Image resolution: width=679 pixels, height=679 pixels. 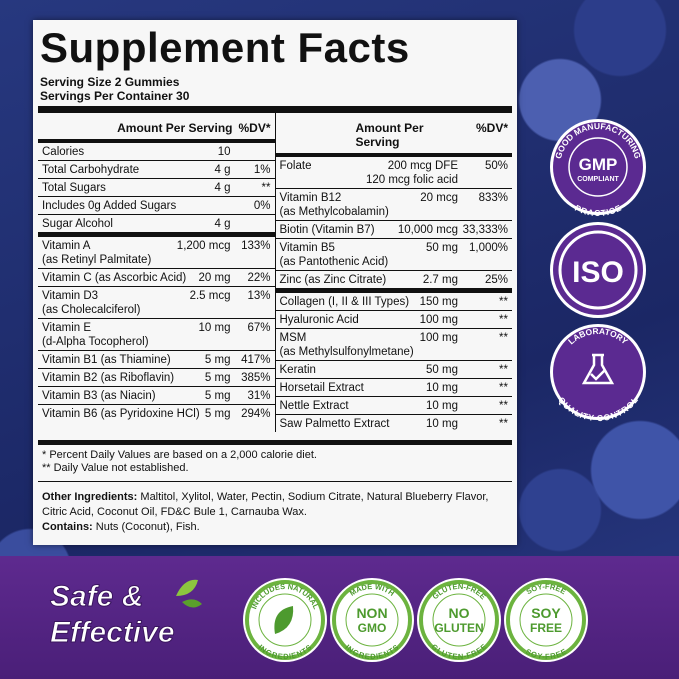 I want to click on nutrient-name: Vitamin B1 (as Thiamine), so click(x=106, y=360).